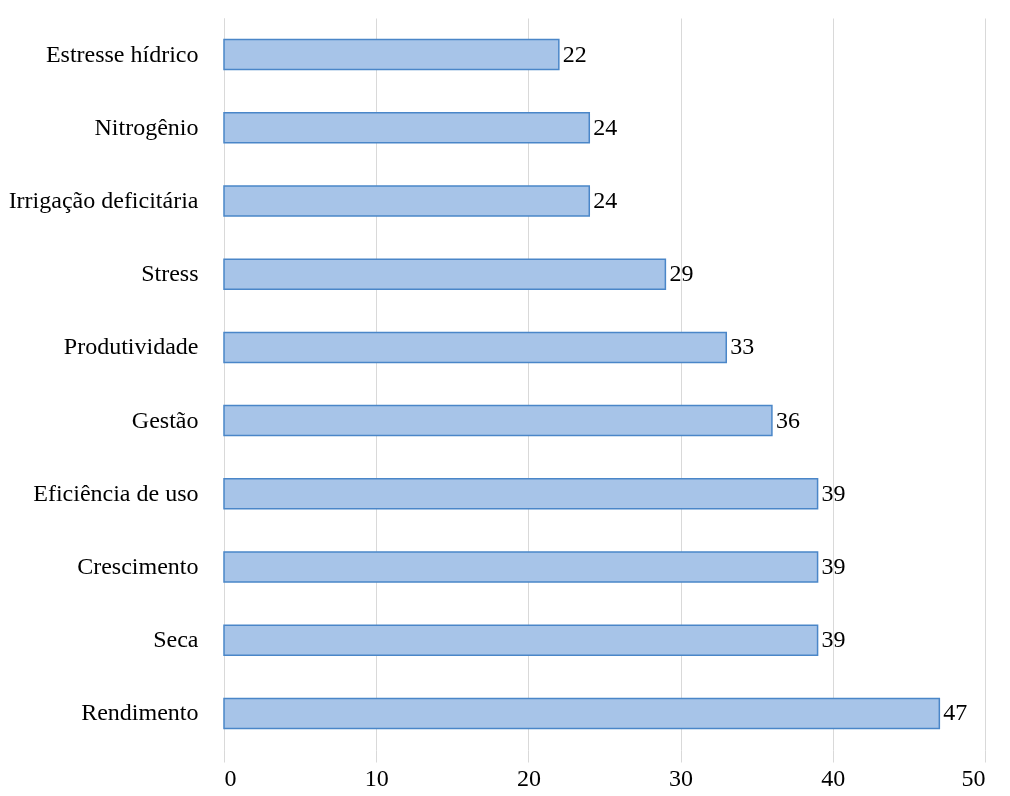  Describe the element at coordinates (833, 777) in the screenshot. I see `x-tick-label: 40` at that location.